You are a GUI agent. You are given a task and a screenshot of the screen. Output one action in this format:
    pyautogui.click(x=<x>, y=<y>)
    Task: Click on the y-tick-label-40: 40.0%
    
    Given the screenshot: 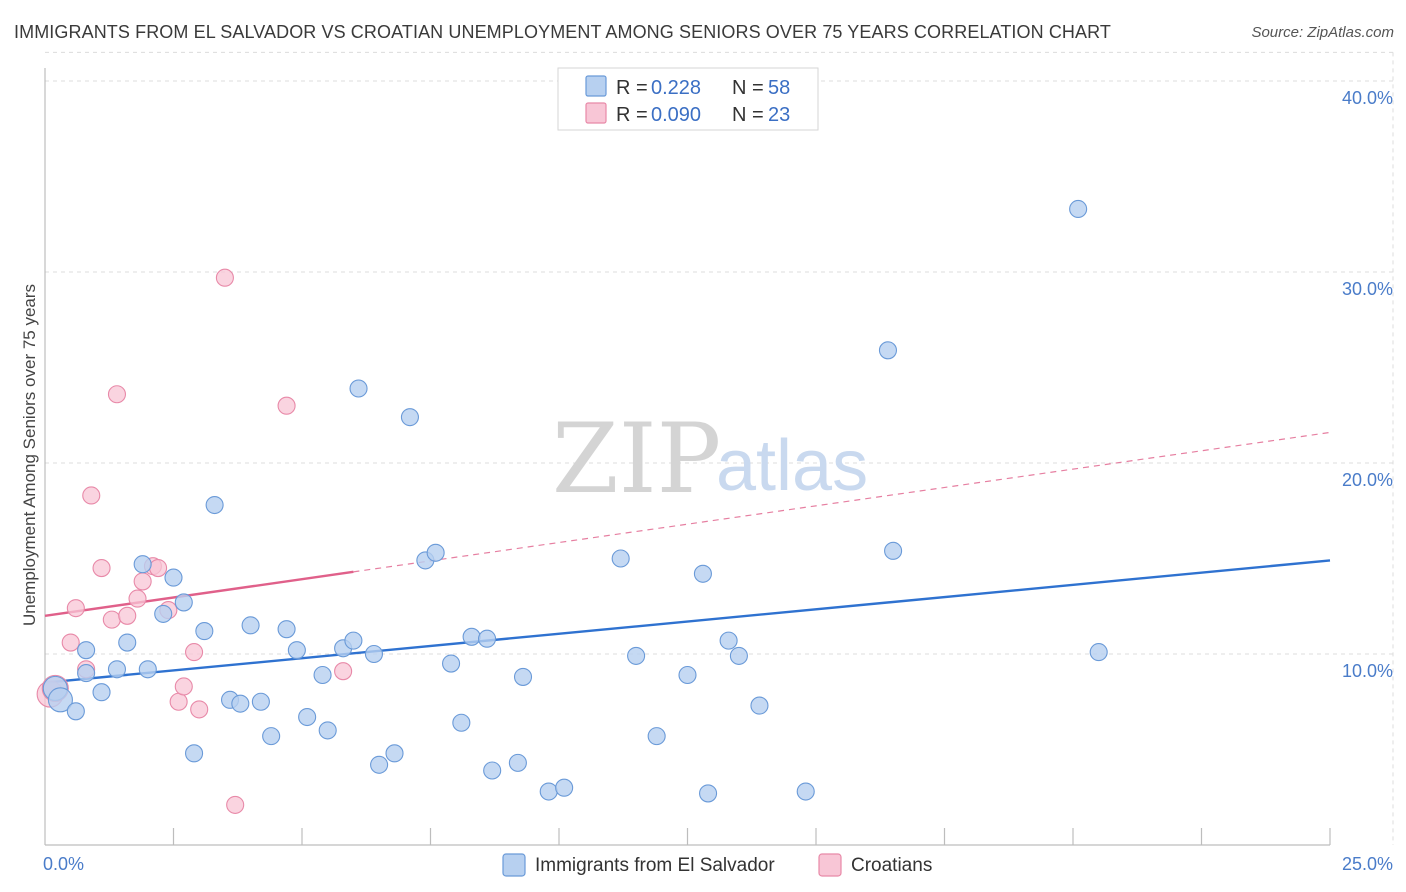 What is the action you would take?
    pyautogui.click(x=1367, y=98)
    